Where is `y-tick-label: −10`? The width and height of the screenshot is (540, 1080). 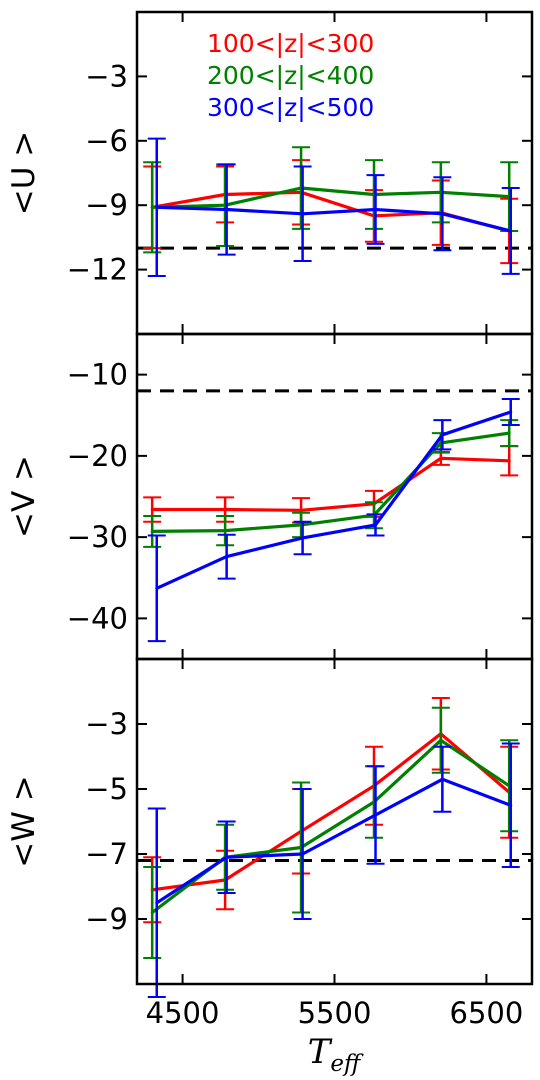
y-tick-label: −10 is located at coordinates (97, 375).